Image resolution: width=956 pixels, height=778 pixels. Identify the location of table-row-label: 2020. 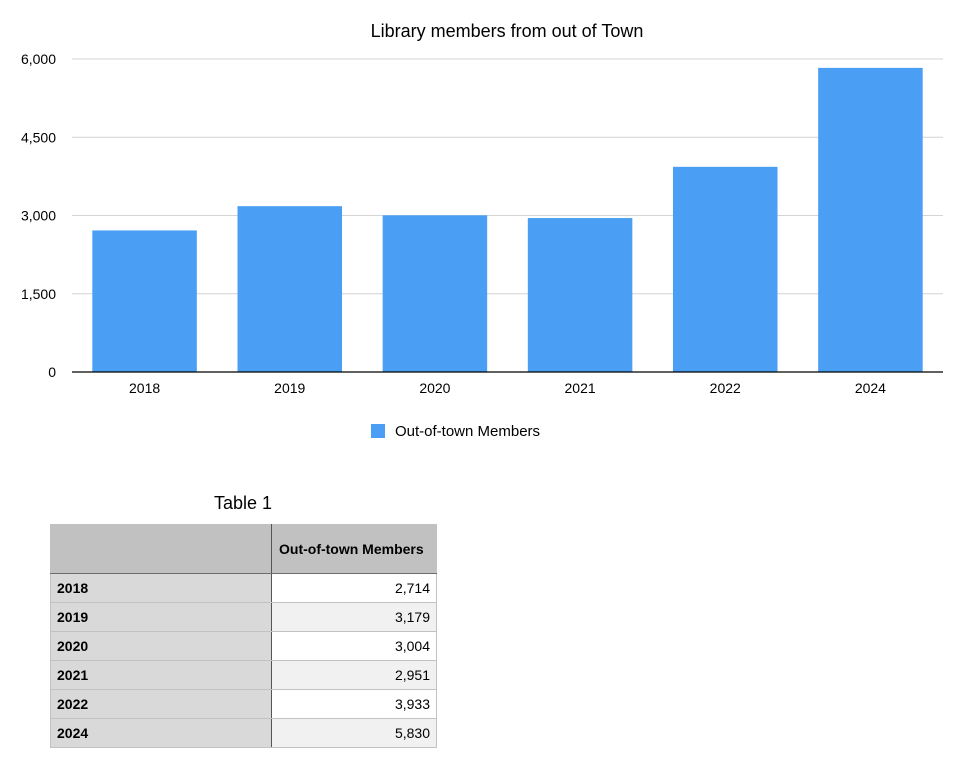
(161, 646).